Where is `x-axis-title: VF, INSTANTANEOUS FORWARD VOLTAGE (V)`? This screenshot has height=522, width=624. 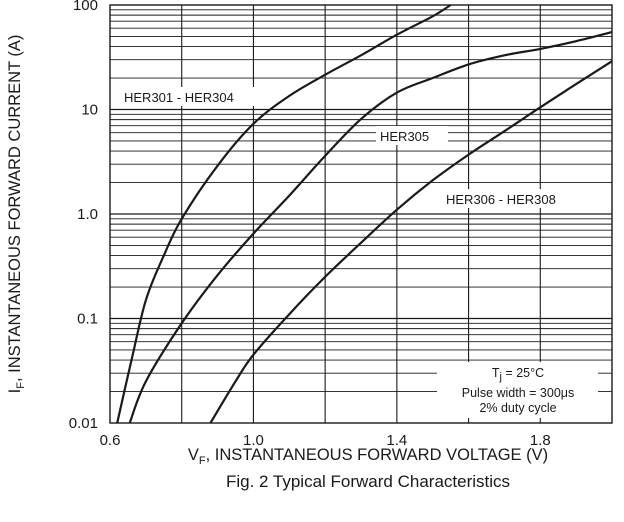 x-axis-title: VF, INSTANTANEOUS FORWARD VOLTAGE (V) is located at coordinates (368, 456).